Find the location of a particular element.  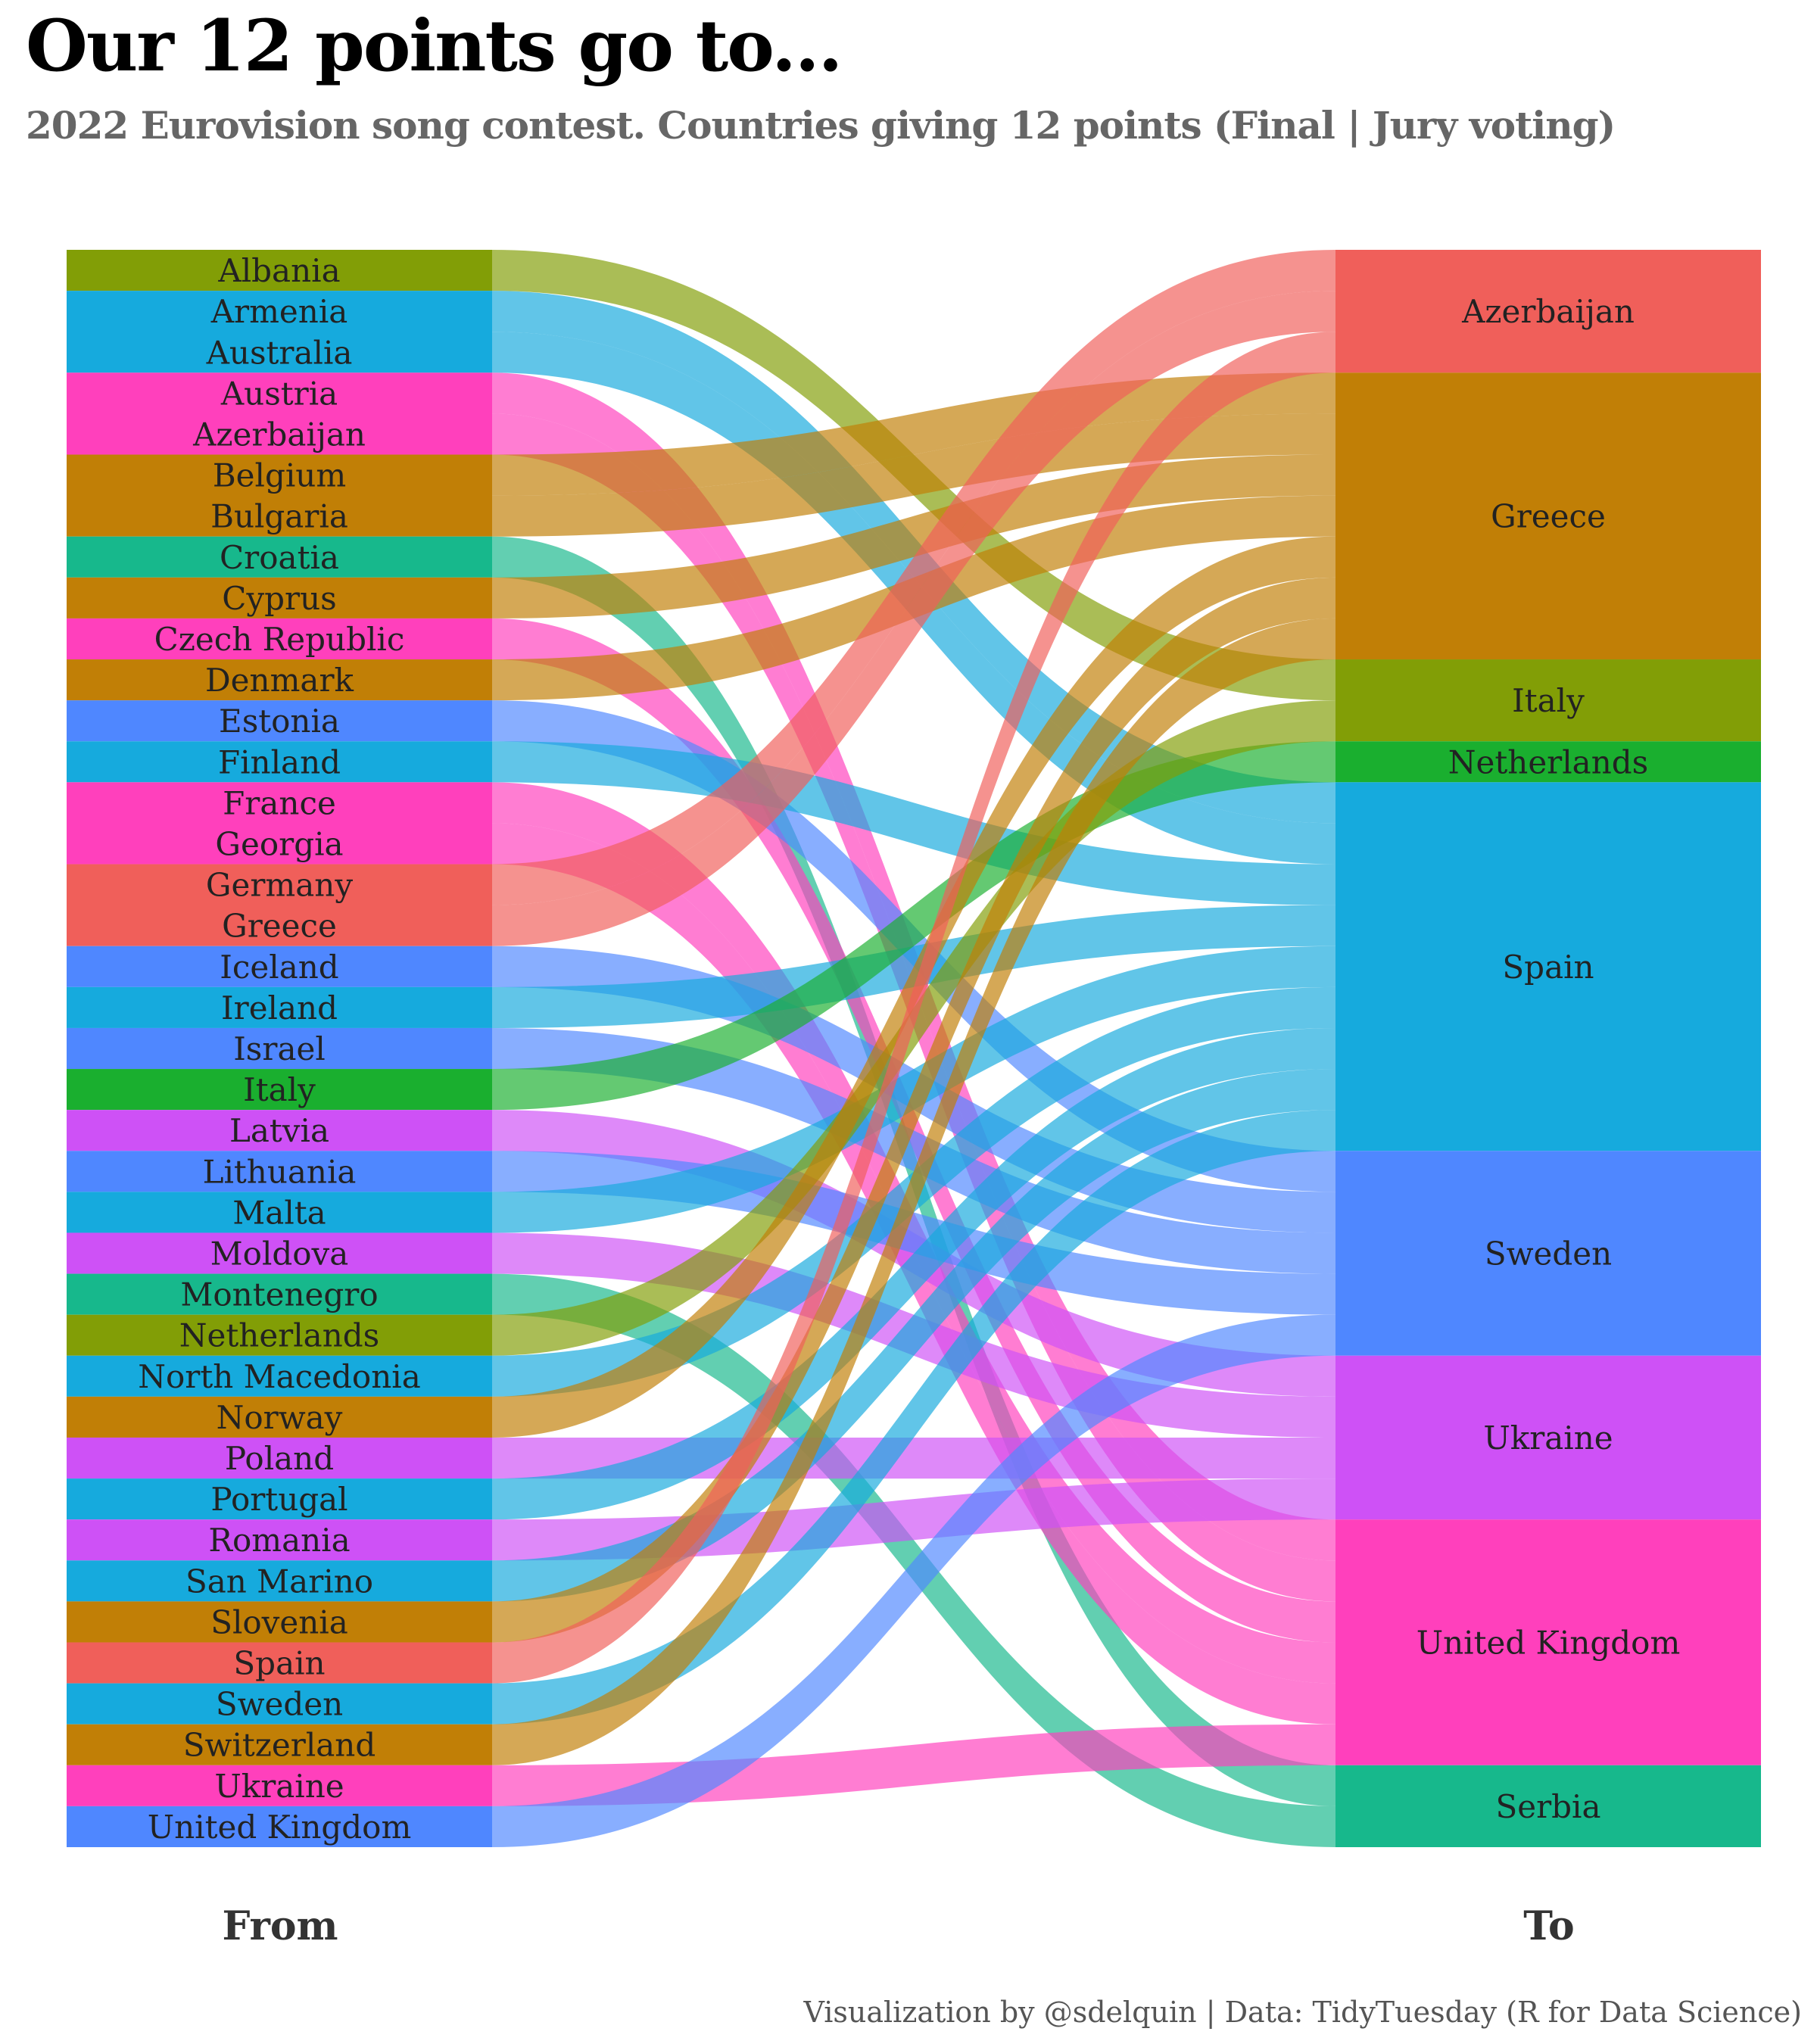

from-label-greece: Greece is located at coordinates (279, 926).